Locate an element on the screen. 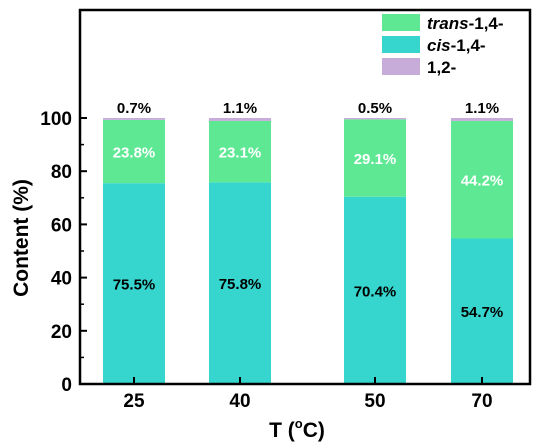  y-axis-title: Content (%) is located at coordinates (21, 238).